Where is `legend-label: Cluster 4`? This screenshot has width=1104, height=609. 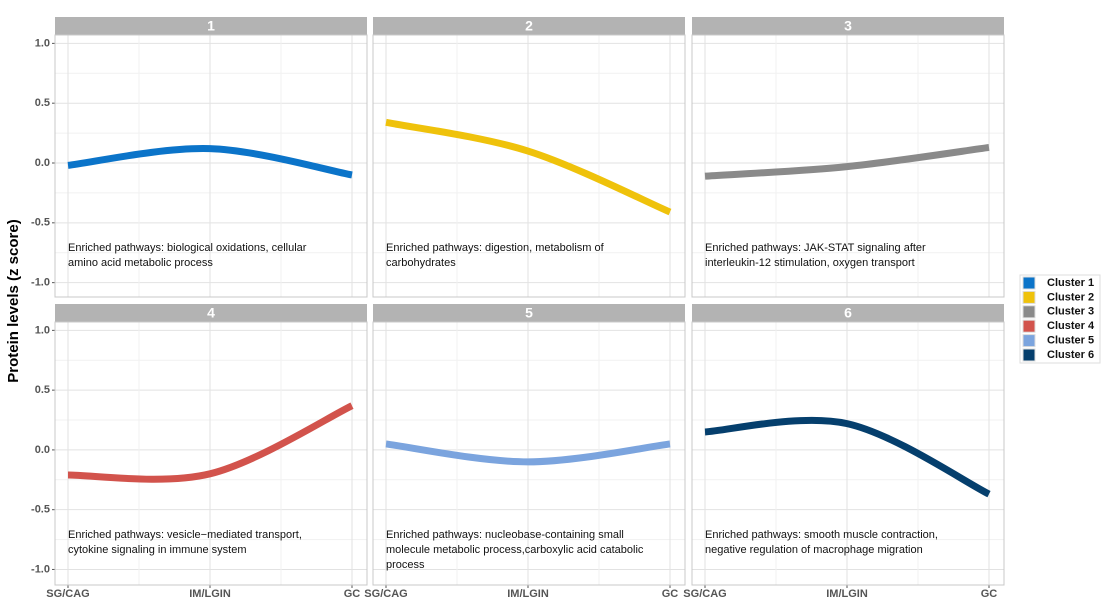
legend-label: Cluster 4 is located at coordinates (1071, 326).